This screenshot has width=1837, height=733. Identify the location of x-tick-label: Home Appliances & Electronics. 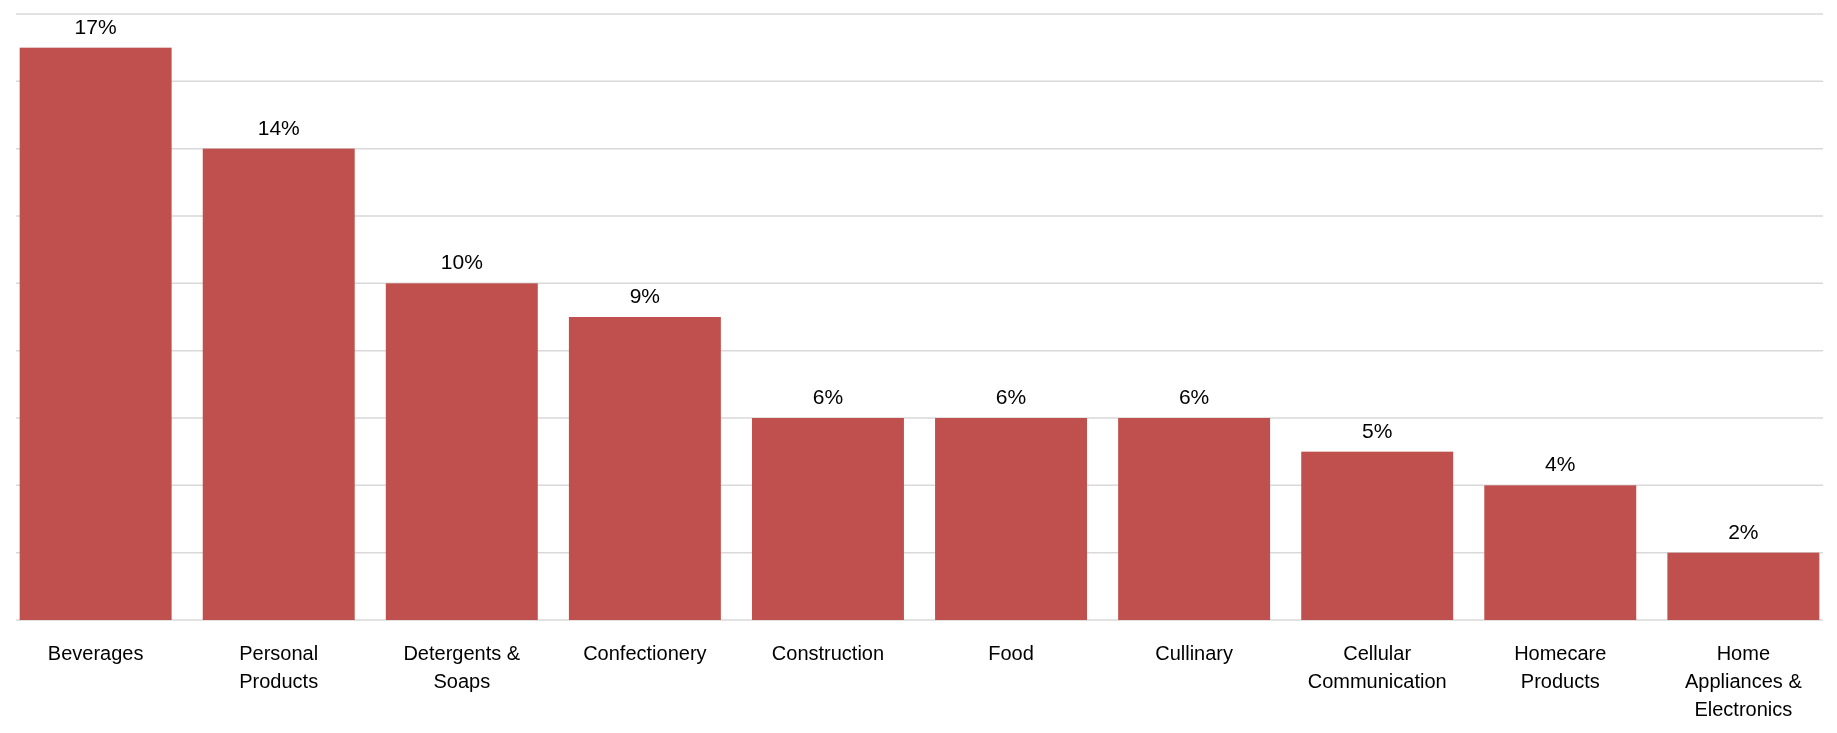
(1743, 681).